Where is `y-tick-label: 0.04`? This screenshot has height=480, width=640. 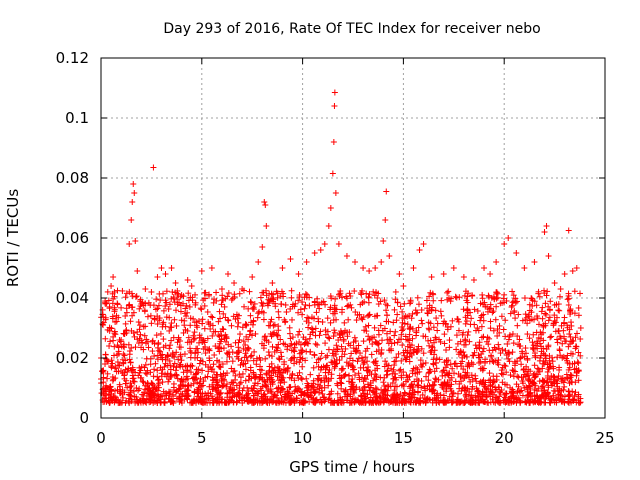 y-tick-label: 0.04 is located at coordinates (72, 298).